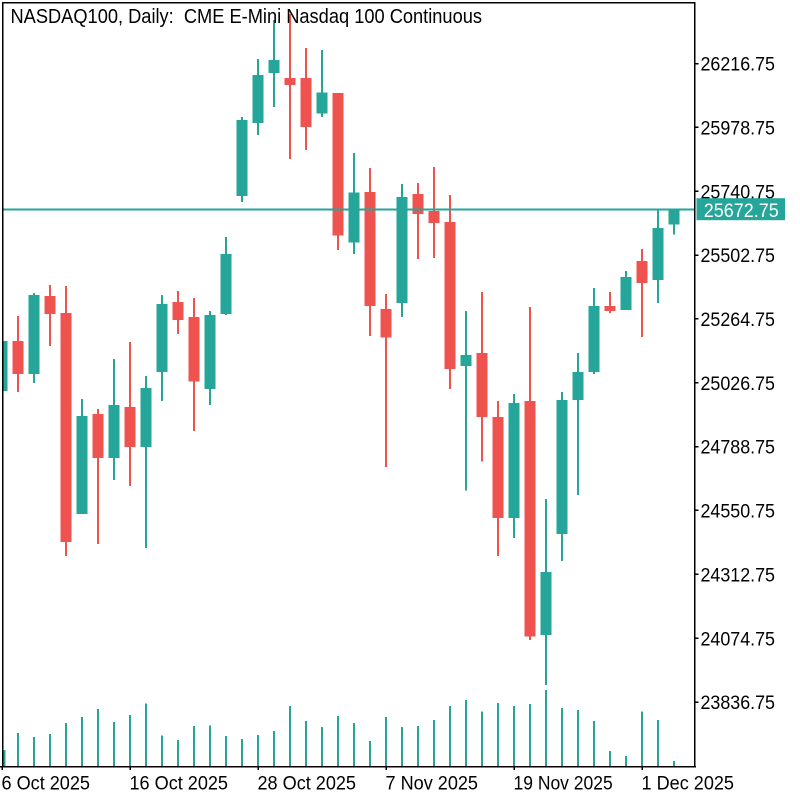  I want to click on svg-text: 6 Oct 2025, so click(46, 783).